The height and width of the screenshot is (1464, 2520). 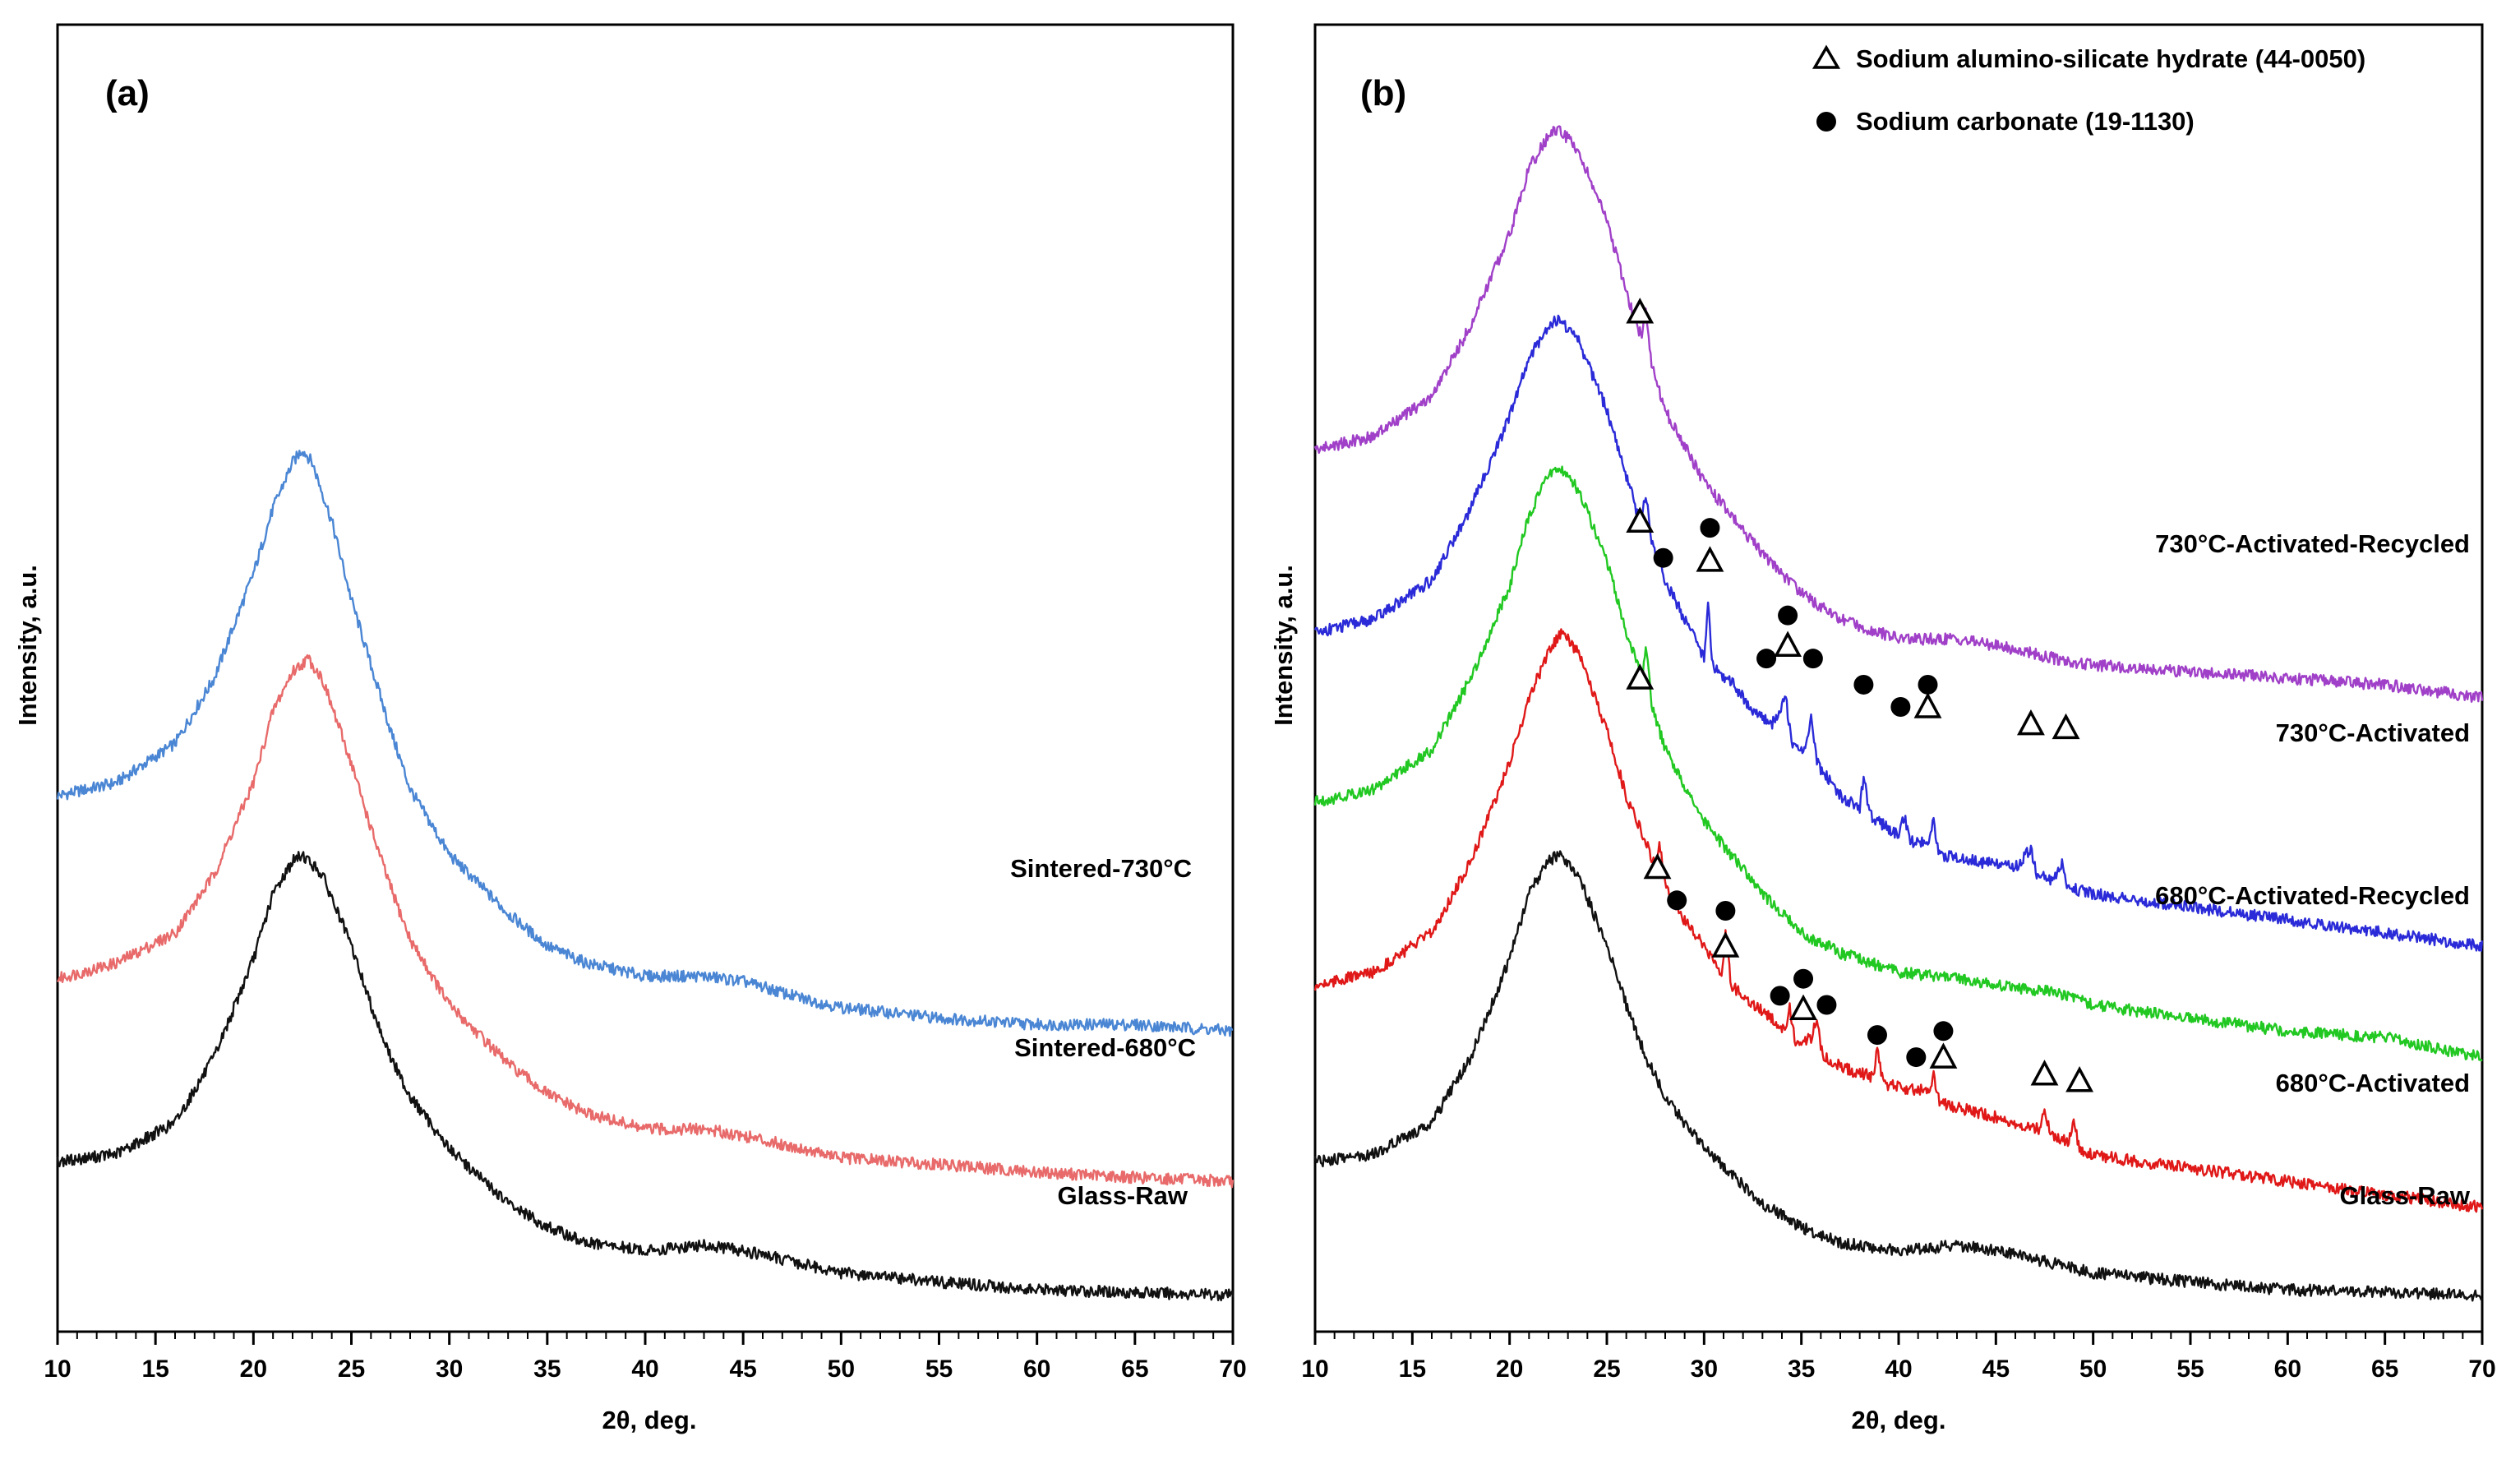 What do you see at coordinates (2373, 1083) in the screenshot?
I see `curve-label-680-activated: 680°C-Activated` at bounding box center [2373, 1083].